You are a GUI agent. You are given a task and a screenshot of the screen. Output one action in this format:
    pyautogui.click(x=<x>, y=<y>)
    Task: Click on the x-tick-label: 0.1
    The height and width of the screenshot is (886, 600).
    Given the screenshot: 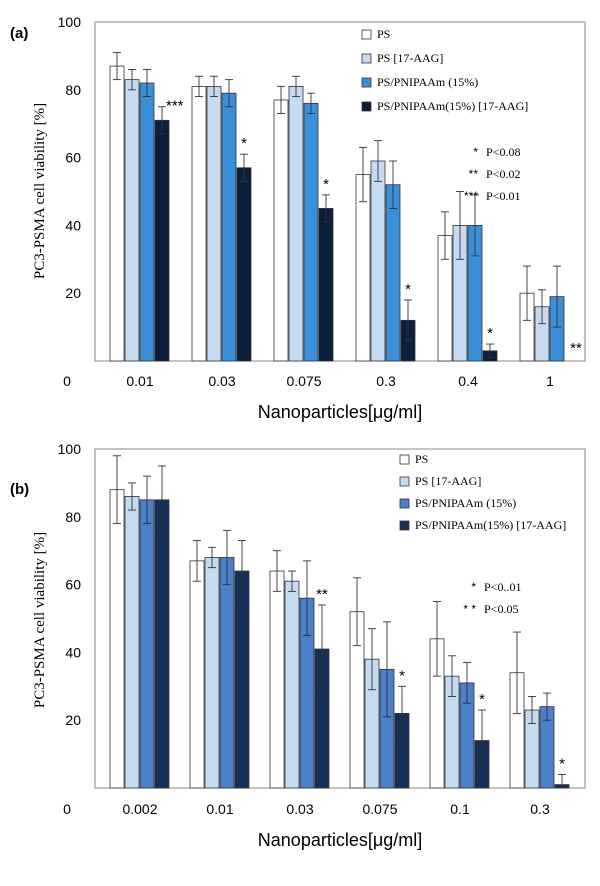 What is the action you would take?
    pyautogui.click(x=460, y=809)
    